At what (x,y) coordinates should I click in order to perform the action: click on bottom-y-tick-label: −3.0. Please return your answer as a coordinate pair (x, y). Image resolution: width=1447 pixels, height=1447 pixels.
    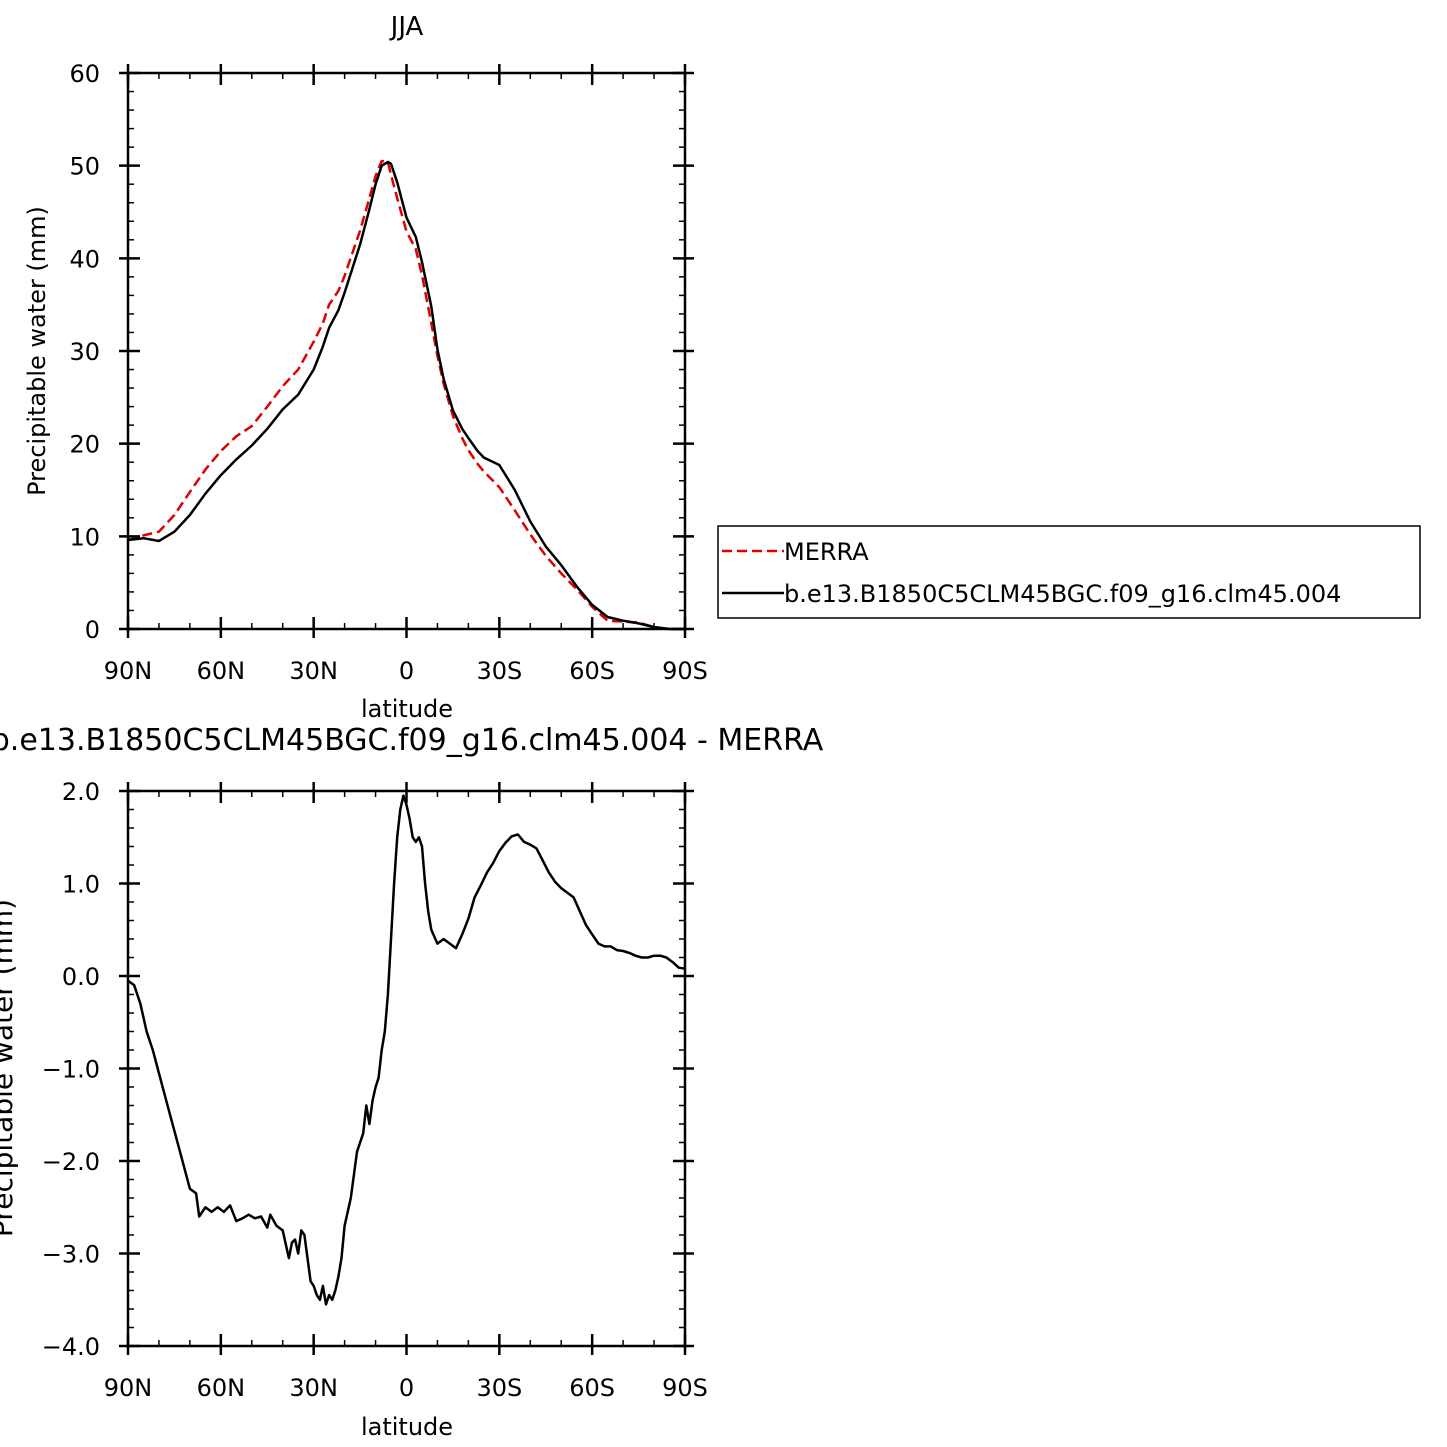
    Looking at the image, I should click on (71, 1255).